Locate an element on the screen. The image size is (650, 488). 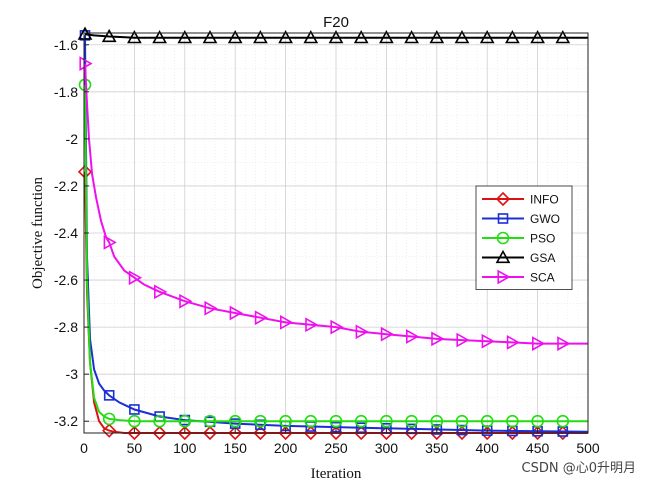
y-tick-label: -3 is located at coordinates (72, 374).